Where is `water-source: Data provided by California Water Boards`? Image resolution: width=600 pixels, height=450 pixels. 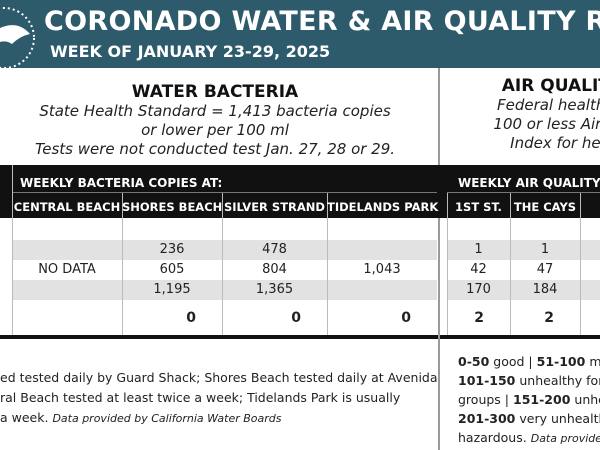
water-source: Data provided by California Water Boards is located at coordinates (167, 418).